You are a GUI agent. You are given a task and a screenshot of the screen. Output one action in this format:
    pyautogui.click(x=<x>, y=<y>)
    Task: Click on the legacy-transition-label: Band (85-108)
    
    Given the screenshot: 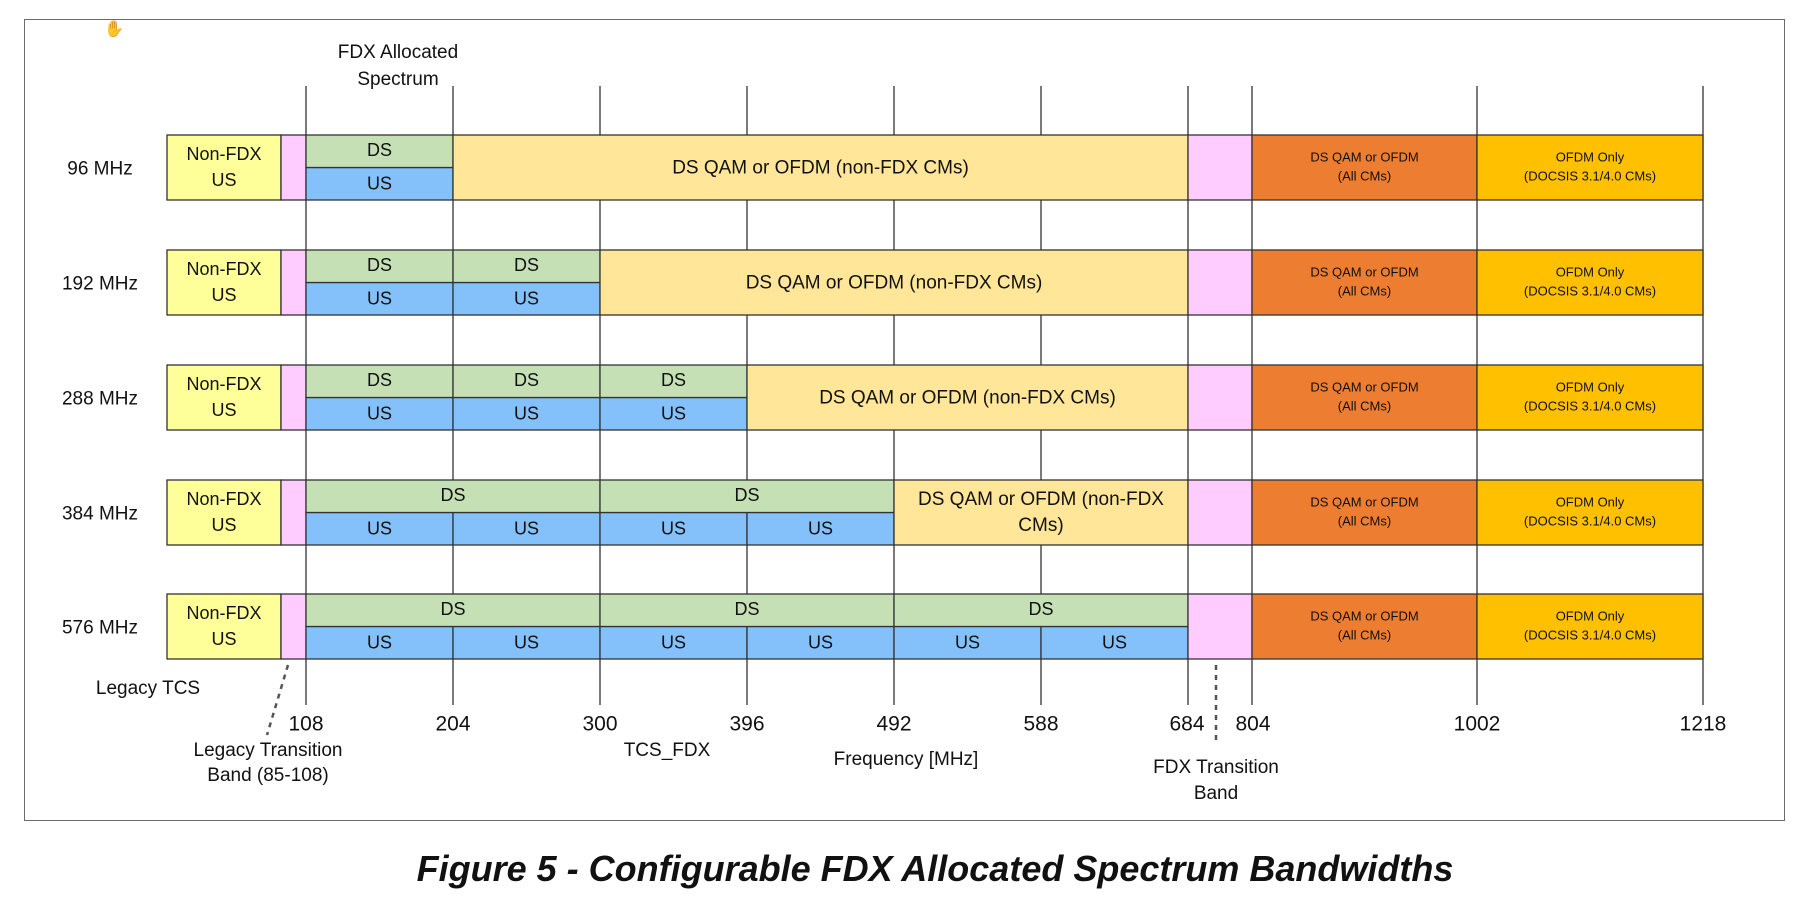 What is the action you would take?
    pyautogui.click(x=267, y=775)
    